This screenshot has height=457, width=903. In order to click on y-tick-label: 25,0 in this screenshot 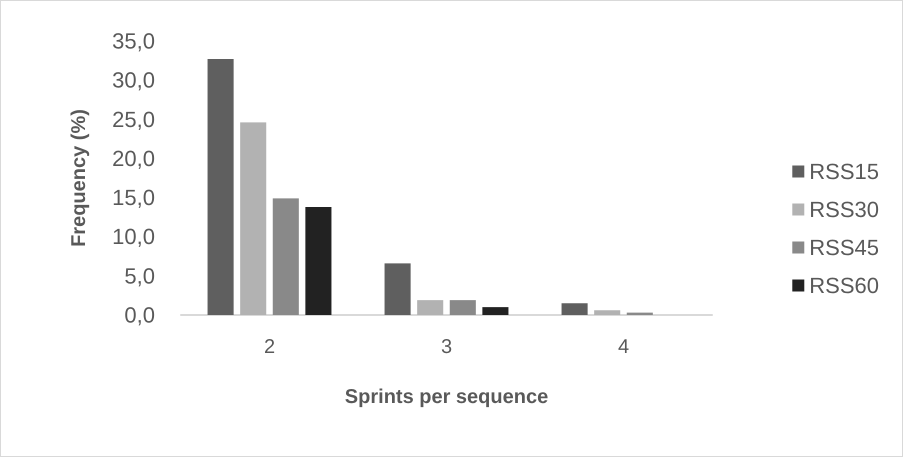, I will do `click(133, 119)`.